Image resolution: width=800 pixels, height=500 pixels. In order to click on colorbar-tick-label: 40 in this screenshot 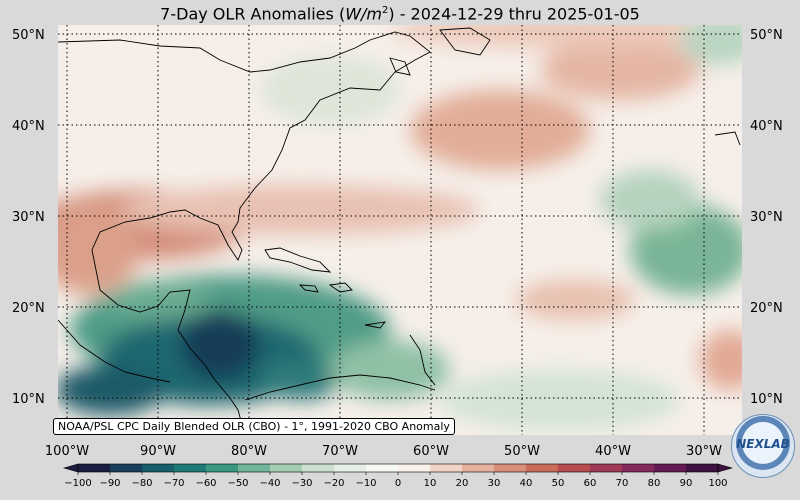, I will do `click(526, 483)`.